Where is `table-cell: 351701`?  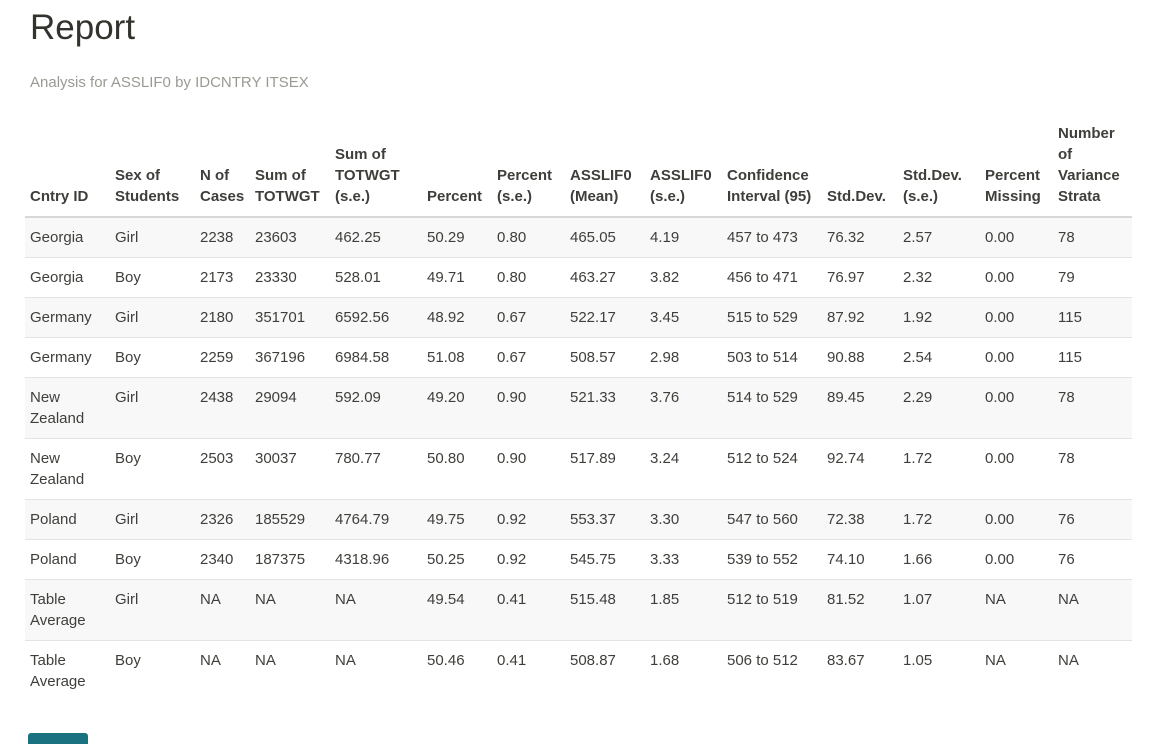
table-cell: 351701 is located at coordinates (290, 317).